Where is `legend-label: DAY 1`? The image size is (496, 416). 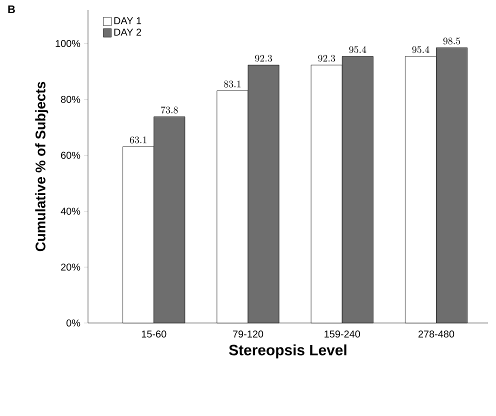
legend-label: DAY 1 is located at coordinates (128, 20).